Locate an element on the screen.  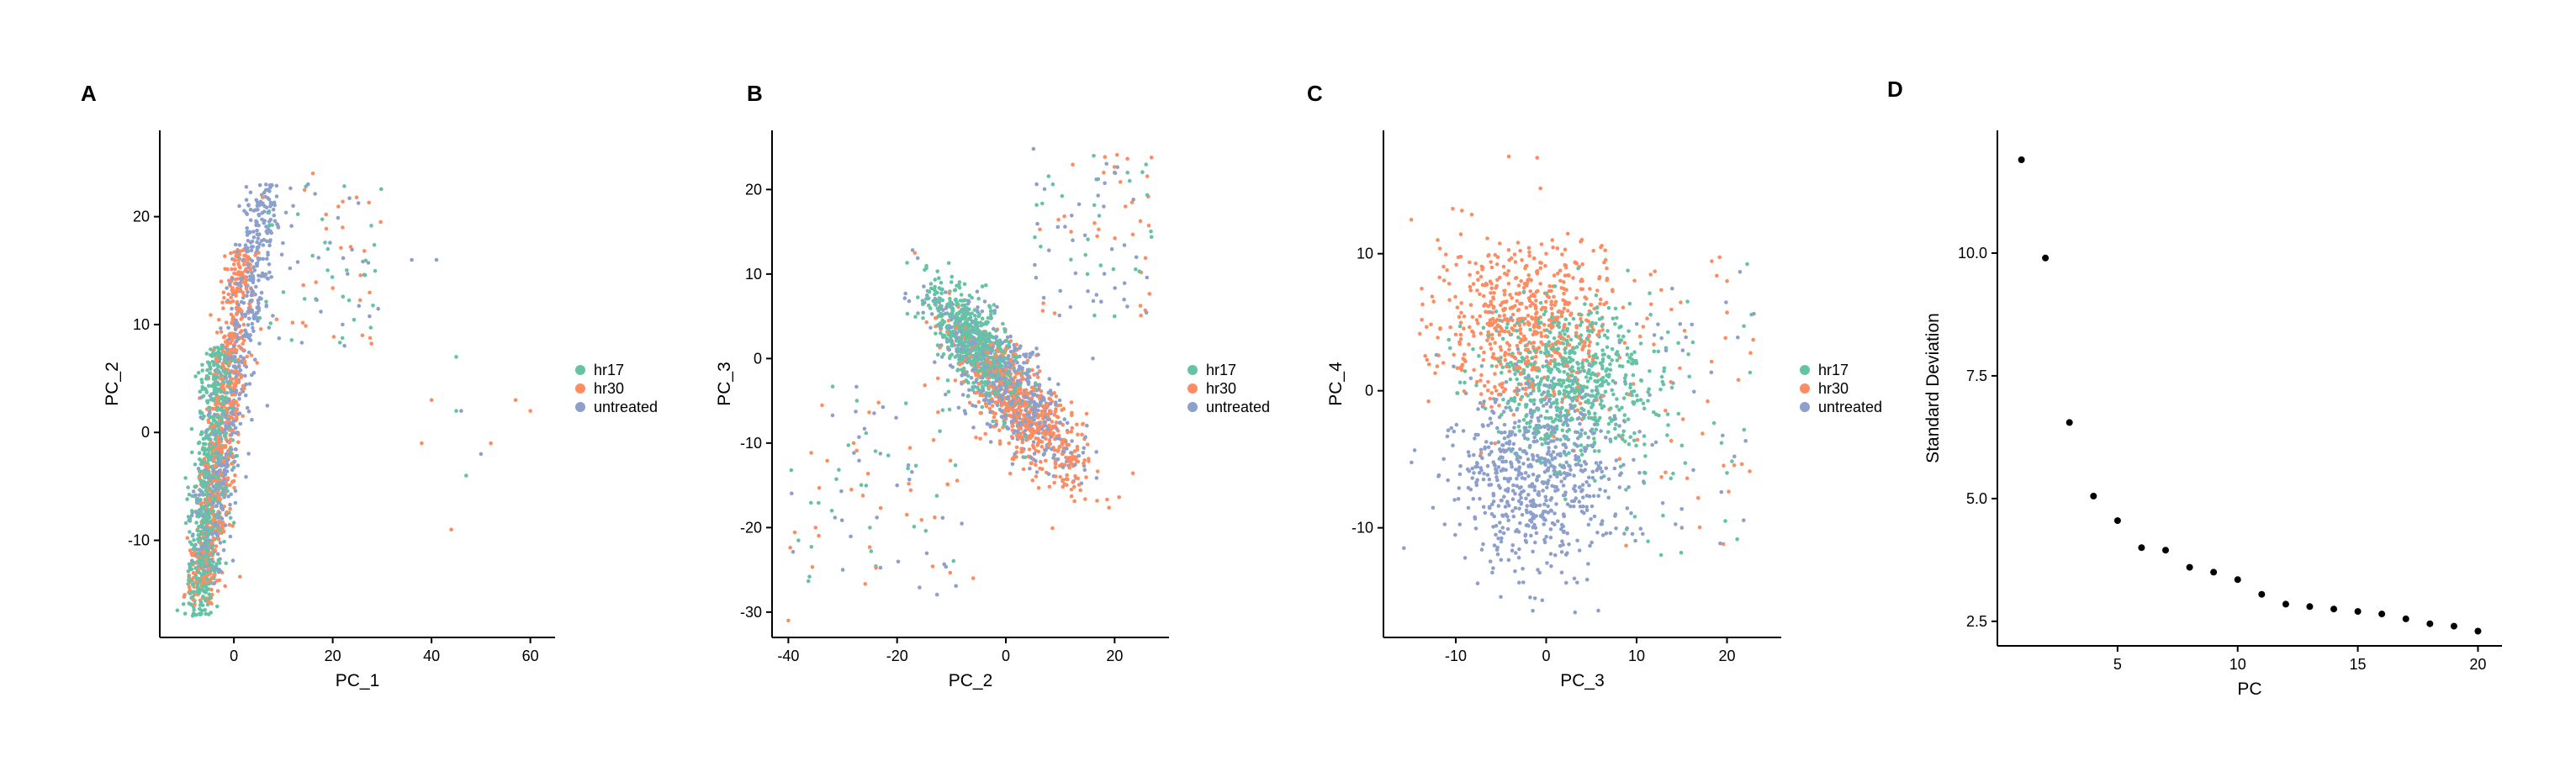
y-tick-label: 20 is located at coordinates (753, 189).